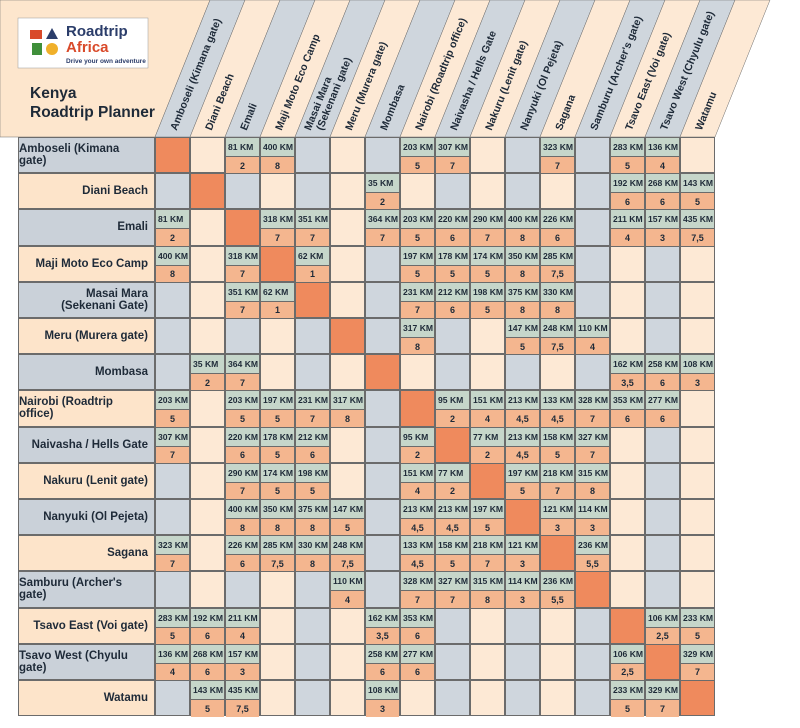 The height and width of the screenshot is (728, 800). I want to click on cell: 143 KM 5, so click(207, 699).